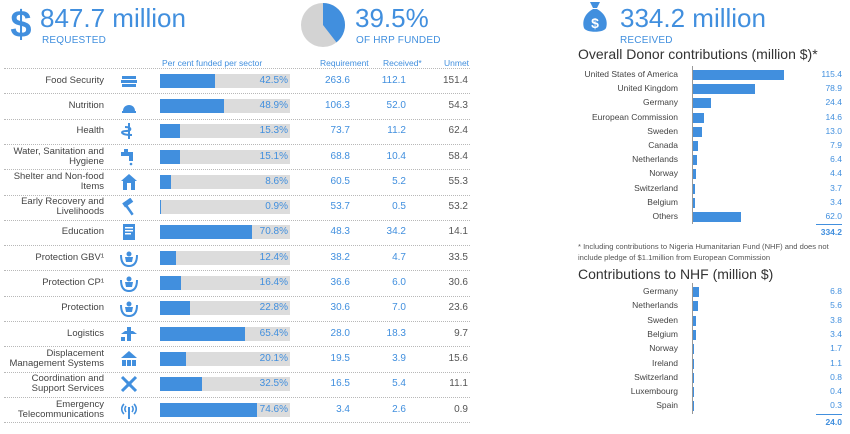 The image size is (850, 434). What do you see at coordinates (836, 319) in the screenshot?
I see `donor-value: 3.8` at bounding box center [836, 319].